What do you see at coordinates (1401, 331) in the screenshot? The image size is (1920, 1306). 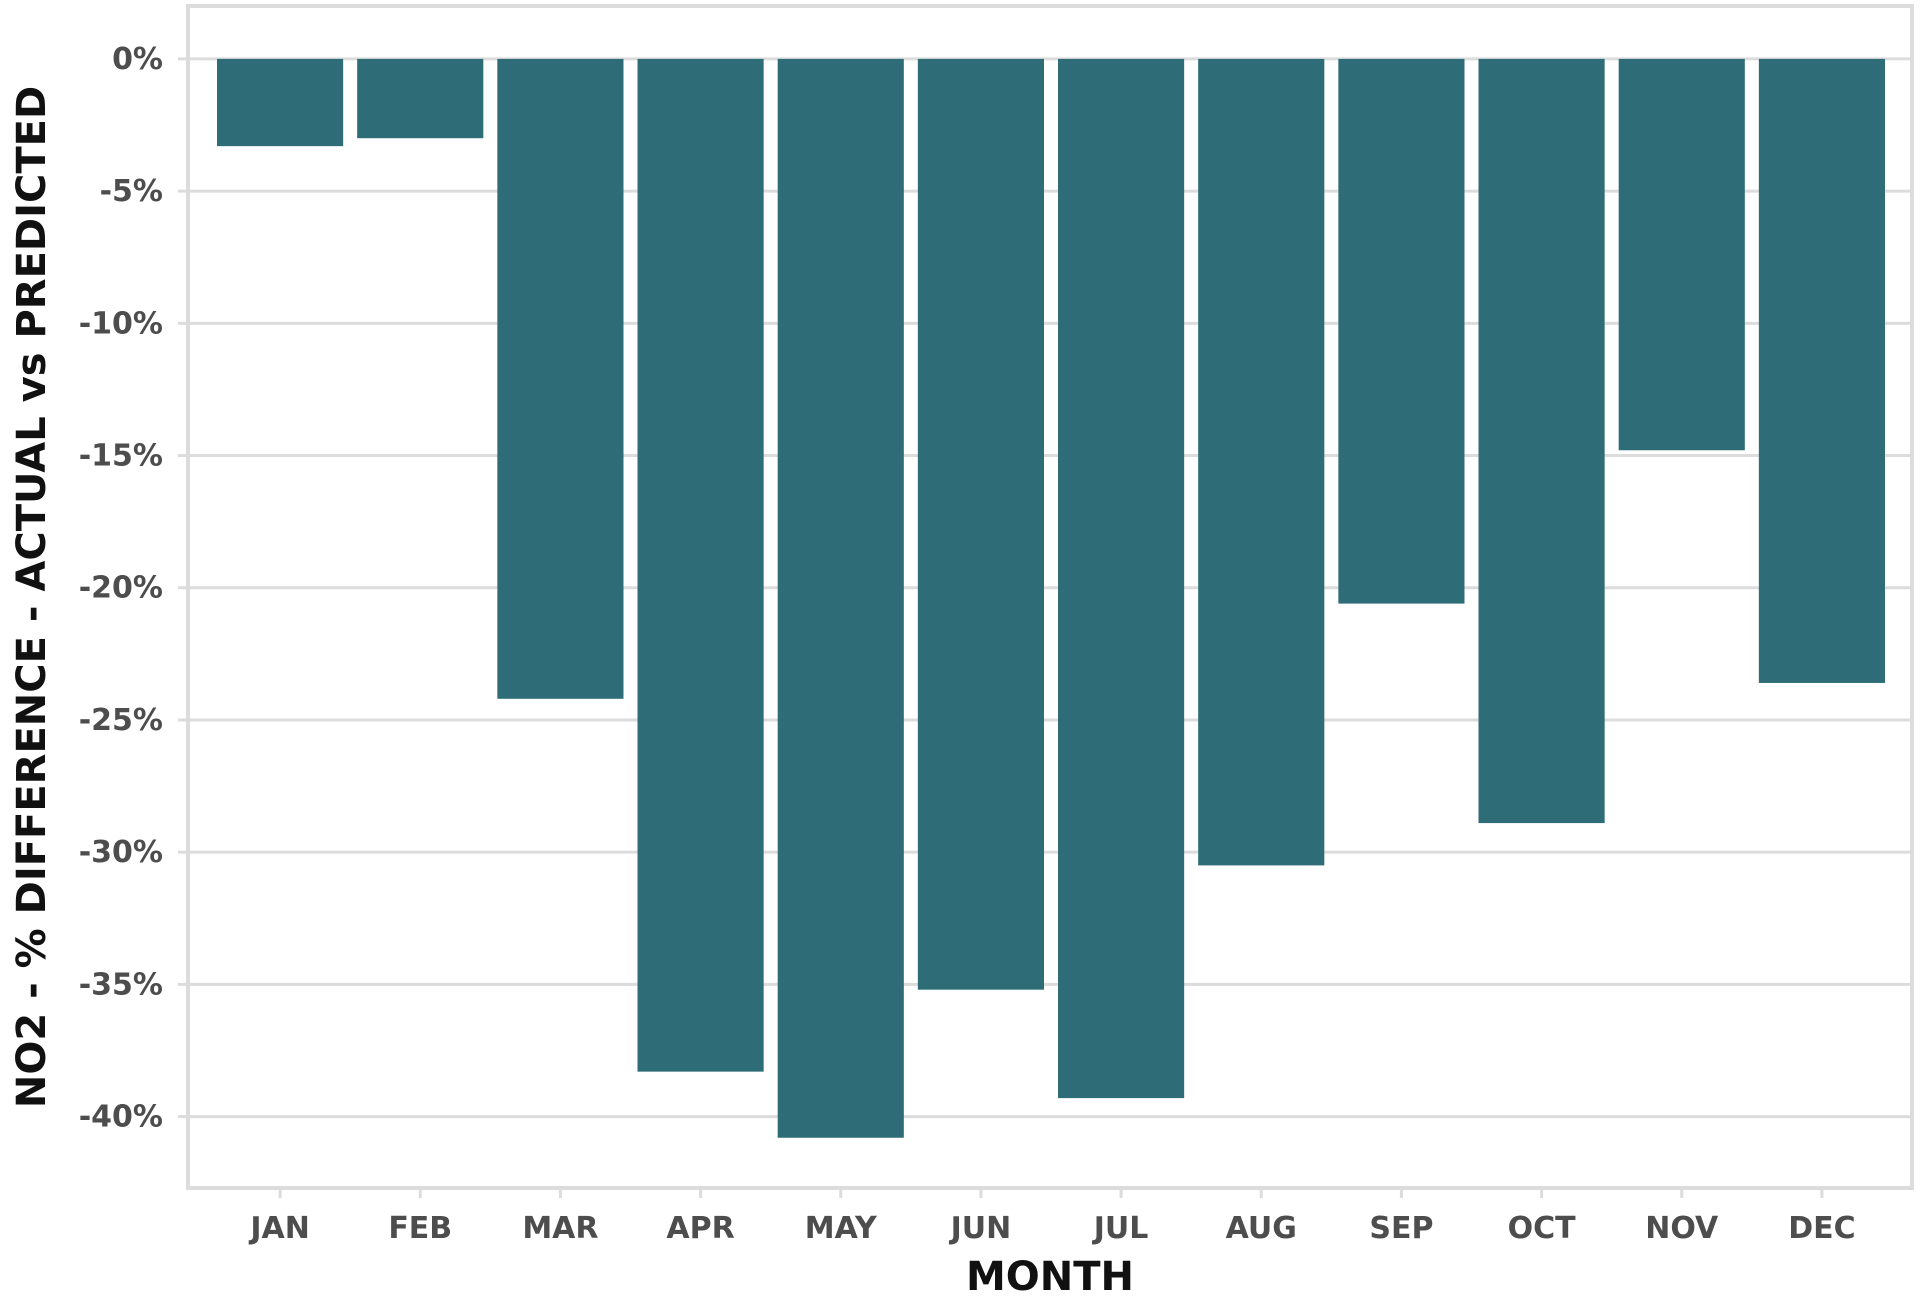 I see `bar-sep` at bounding box center [1401, 331].